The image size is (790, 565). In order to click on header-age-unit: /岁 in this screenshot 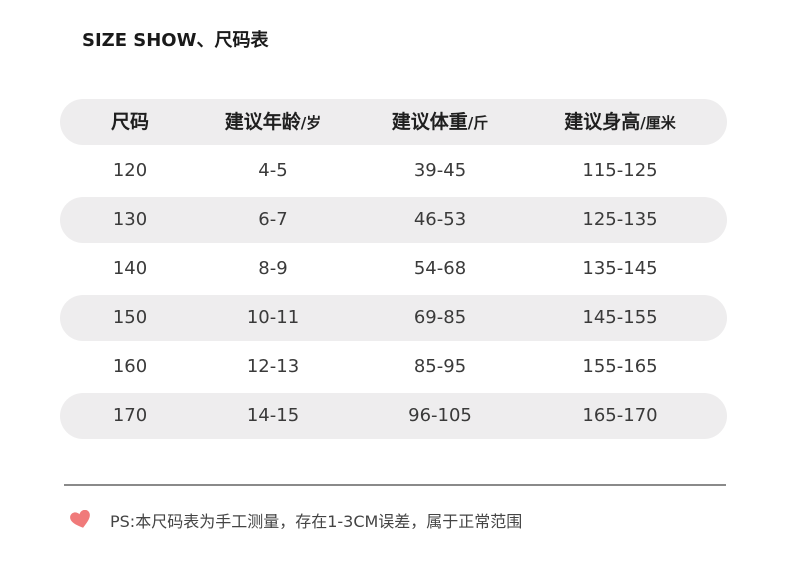, I will do `click(311, 123)`.